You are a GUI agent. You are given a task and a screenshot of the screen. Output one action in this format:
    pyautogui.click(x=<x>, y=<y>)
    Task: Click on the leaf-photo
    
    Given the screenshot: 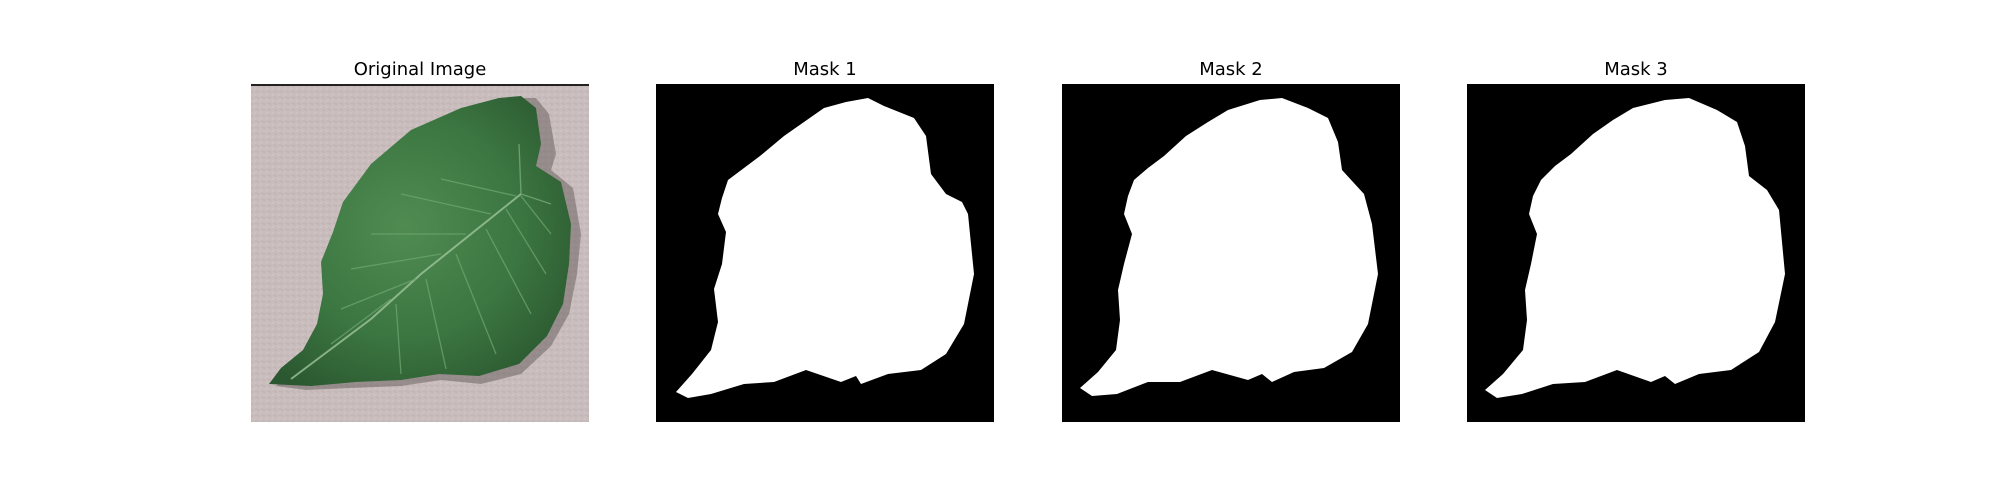 What is the action you would take?
    pyautogui.click(x=420, y=253)
    